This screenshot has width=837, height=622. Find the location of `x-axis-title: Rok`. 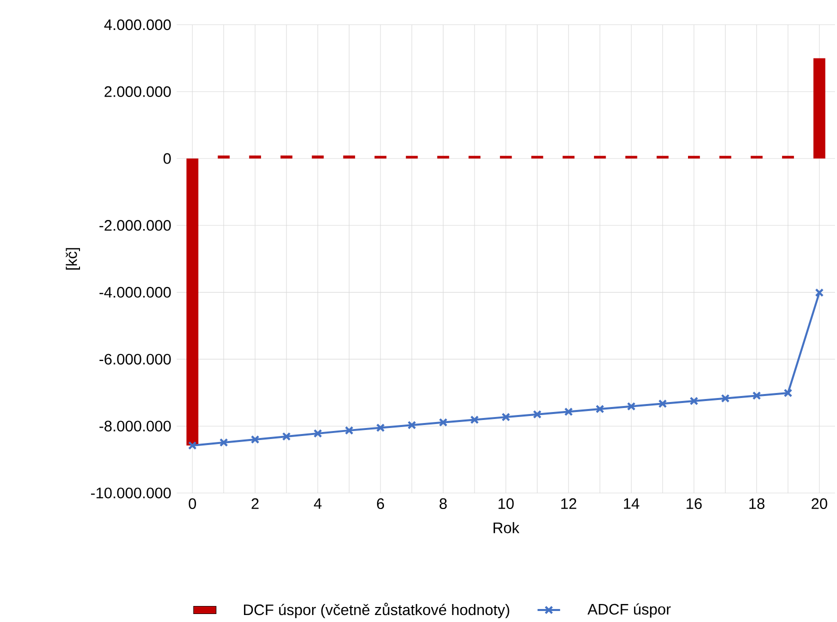

x-axis-title: Rok is located at coordinates (507, 528).